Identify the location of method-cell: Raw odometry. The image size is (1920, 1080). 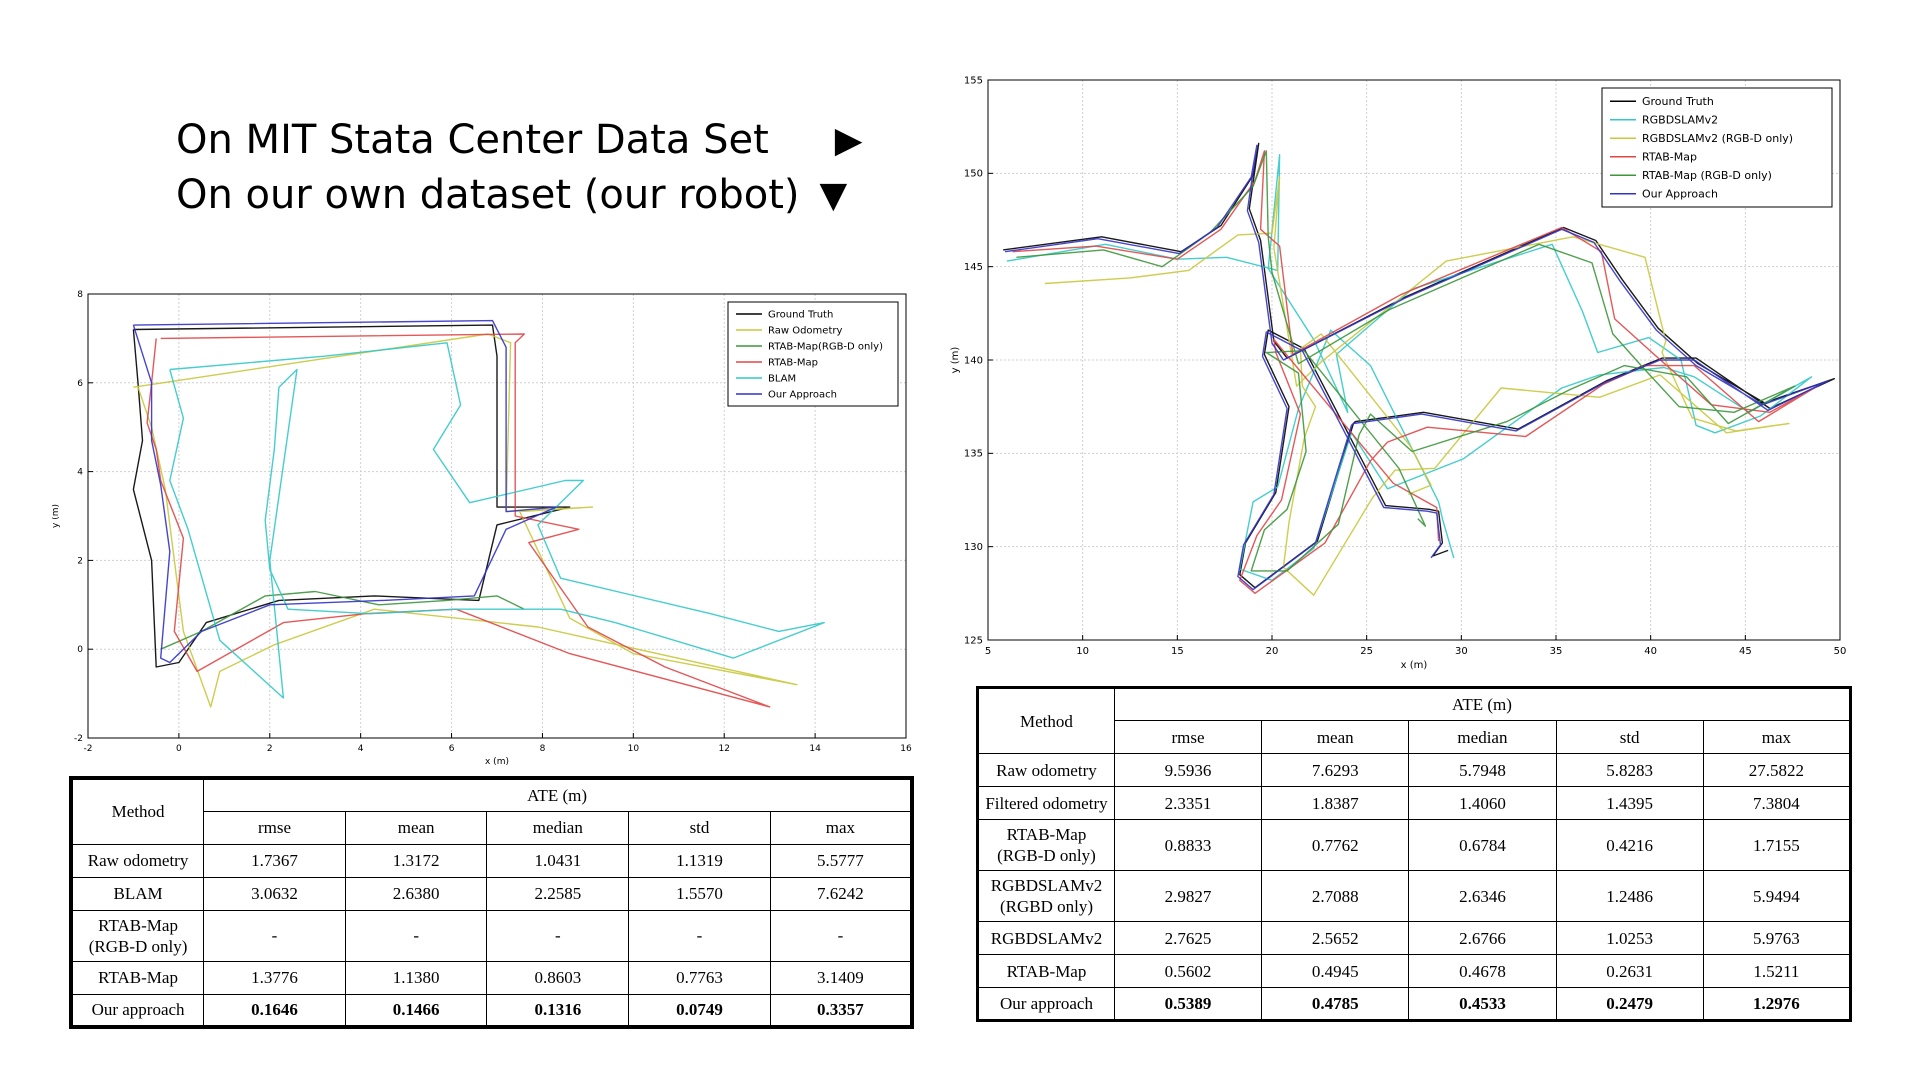
(1046, 770).